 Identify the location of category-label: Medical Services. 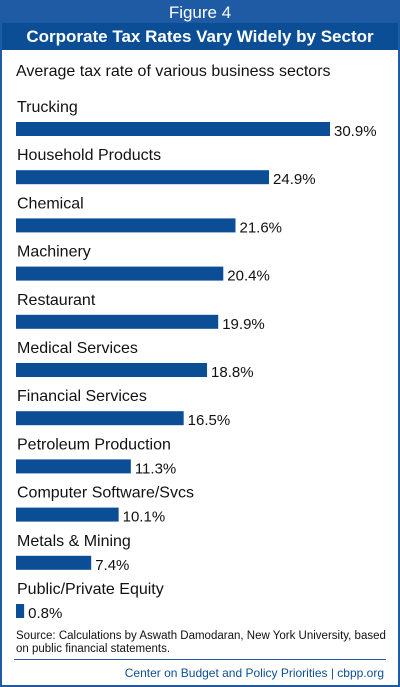
(77, 348).